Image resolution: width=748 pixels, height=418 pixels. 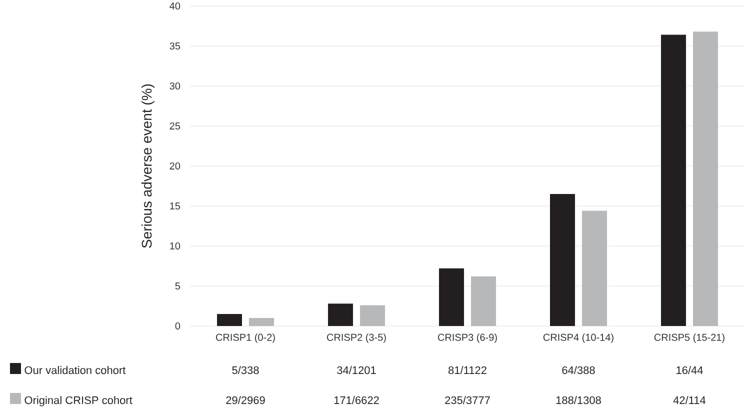 I want to click on data-label: 171/6622, so click(x=356, y=400).